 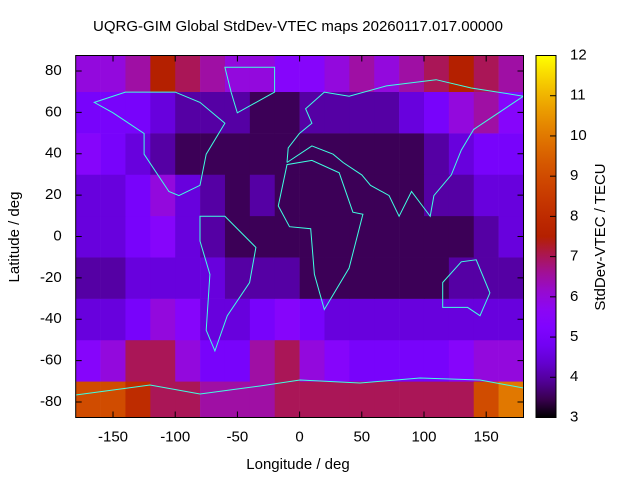 I want to click on y-tick-label: 40, so click(x=53, y=153).